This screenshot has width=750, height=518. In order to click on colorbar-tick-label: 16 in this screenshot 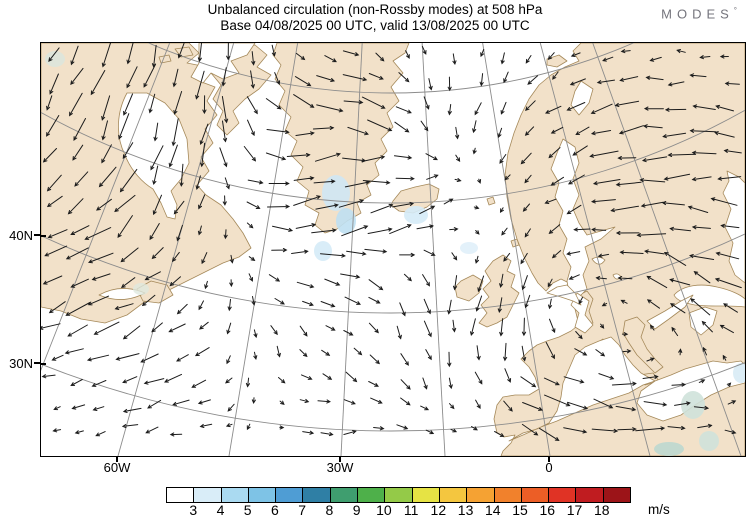, I will do `click(547, 510)`.